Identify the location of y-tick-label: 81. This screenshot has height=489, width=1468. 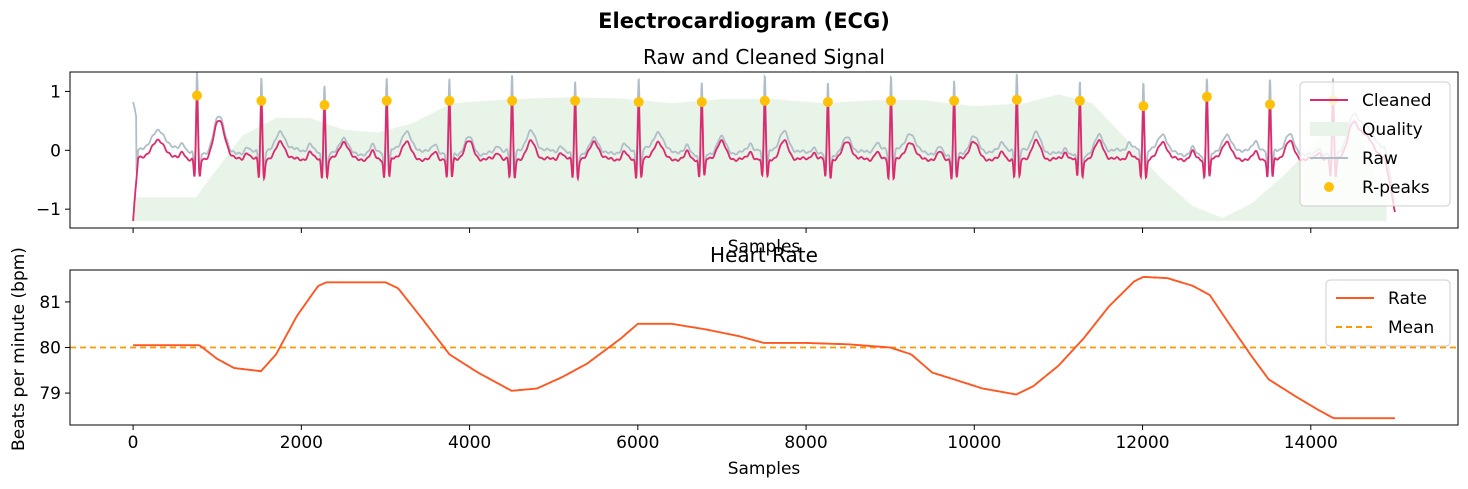
(50, 303).